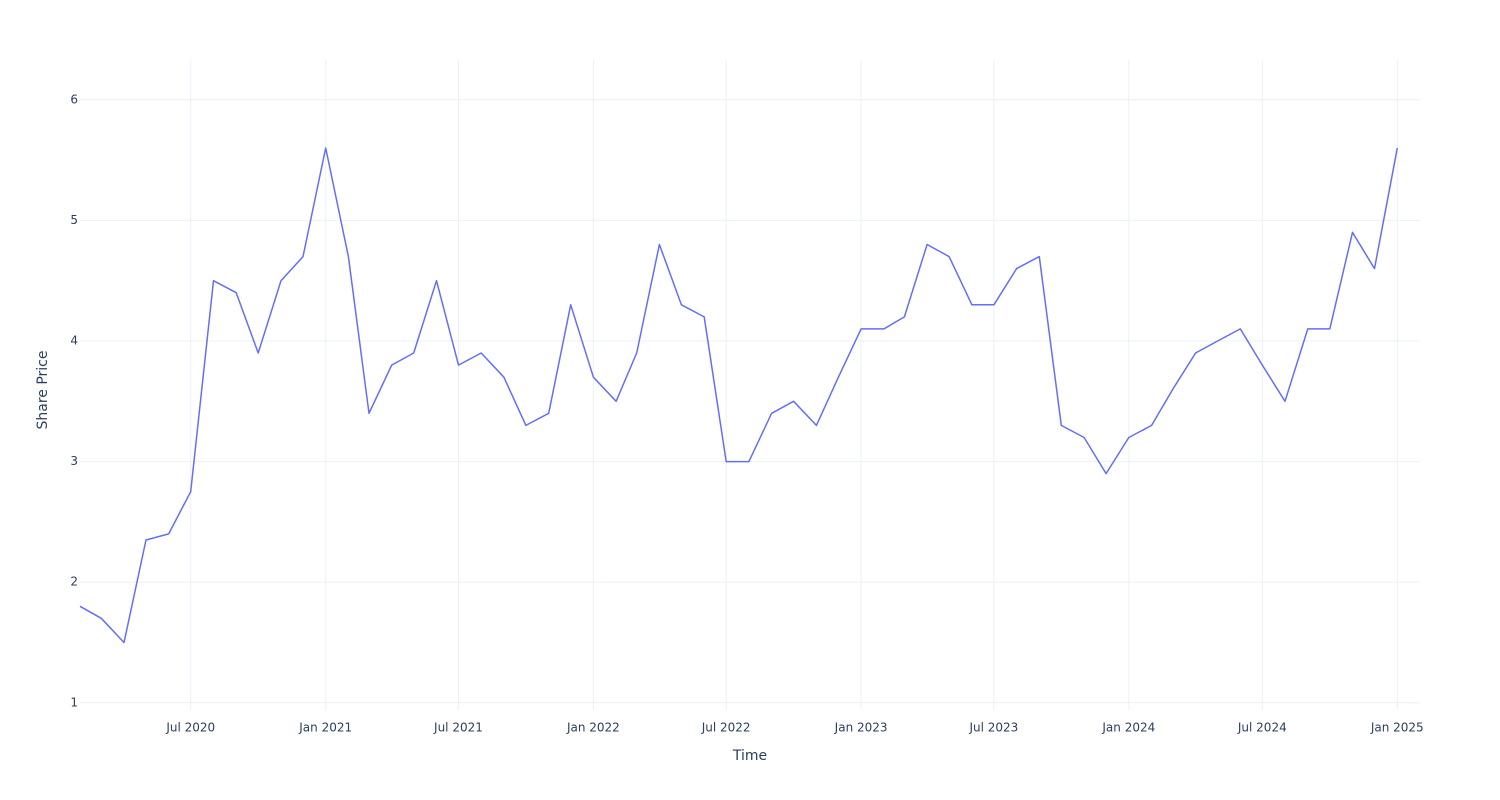  I want to click on x-tick-label: Jan 2022, so click(593, 728).